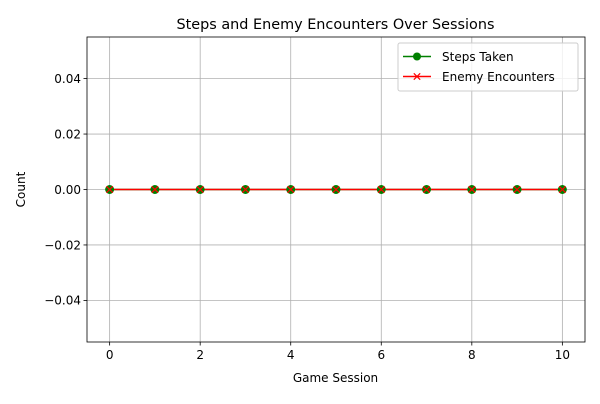  Describe the element at coordinates (67, 134) in the screenshot. I see `y-tick-label: 0.02` at that location.